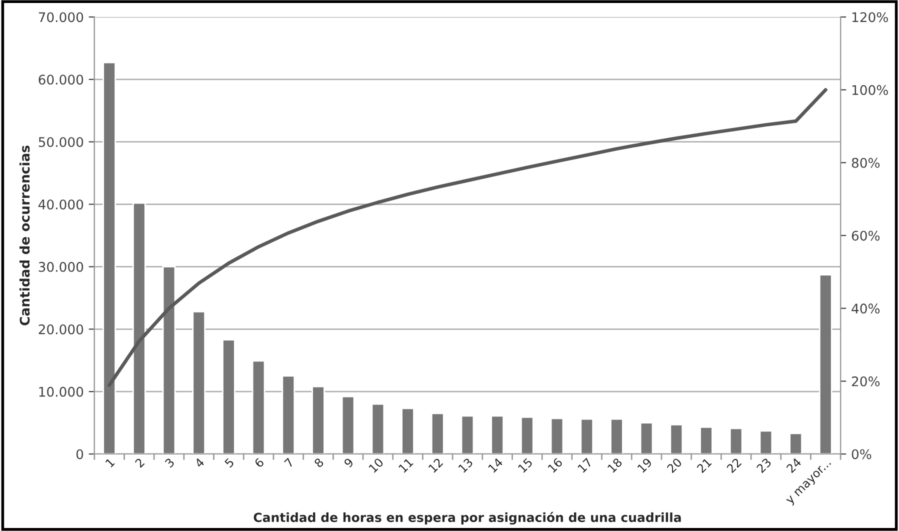 This screenshot has width=899, height=531. What do you see at coordinates (139, 463) in the screenshot?
I see `x-tick-label: 2` at bounding box center [139, 463].